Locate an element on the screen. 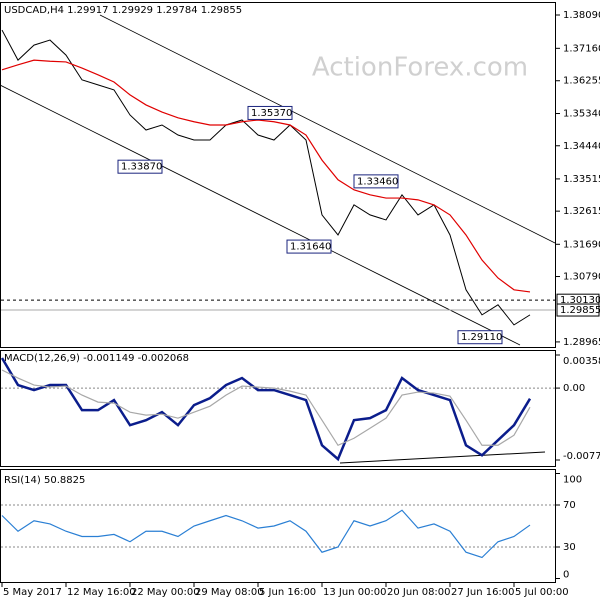  level-label: 1.30130 is located at coordinates (580, 300).